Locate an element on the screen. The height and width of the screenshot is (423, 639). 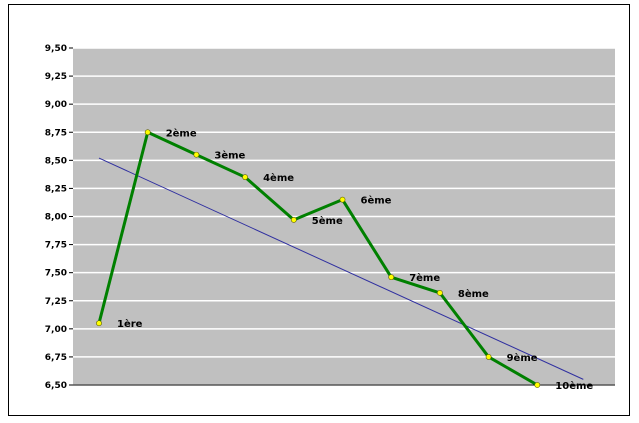
data-label: 7ème is located at coordinates (424, 278).